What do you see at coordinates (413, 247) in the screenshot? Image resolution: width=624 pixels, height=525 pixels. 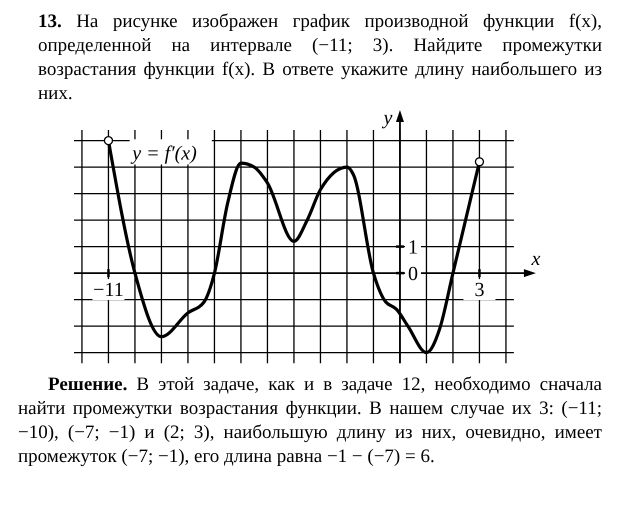 I see `y-tick-label: 1` at bounding box center [413, 247].